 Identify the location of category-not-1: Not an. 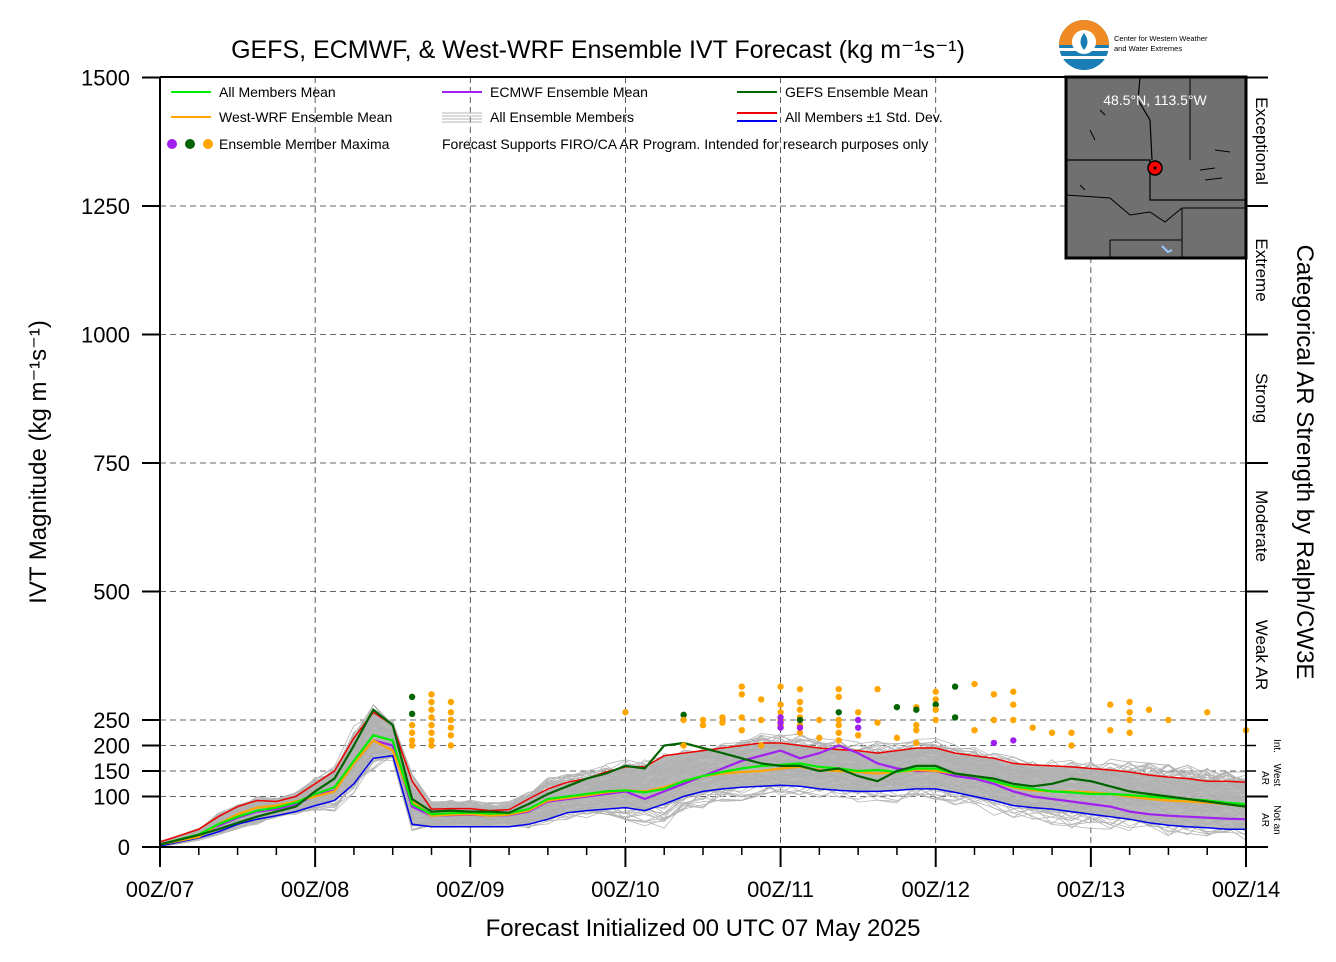
(1276, 819).